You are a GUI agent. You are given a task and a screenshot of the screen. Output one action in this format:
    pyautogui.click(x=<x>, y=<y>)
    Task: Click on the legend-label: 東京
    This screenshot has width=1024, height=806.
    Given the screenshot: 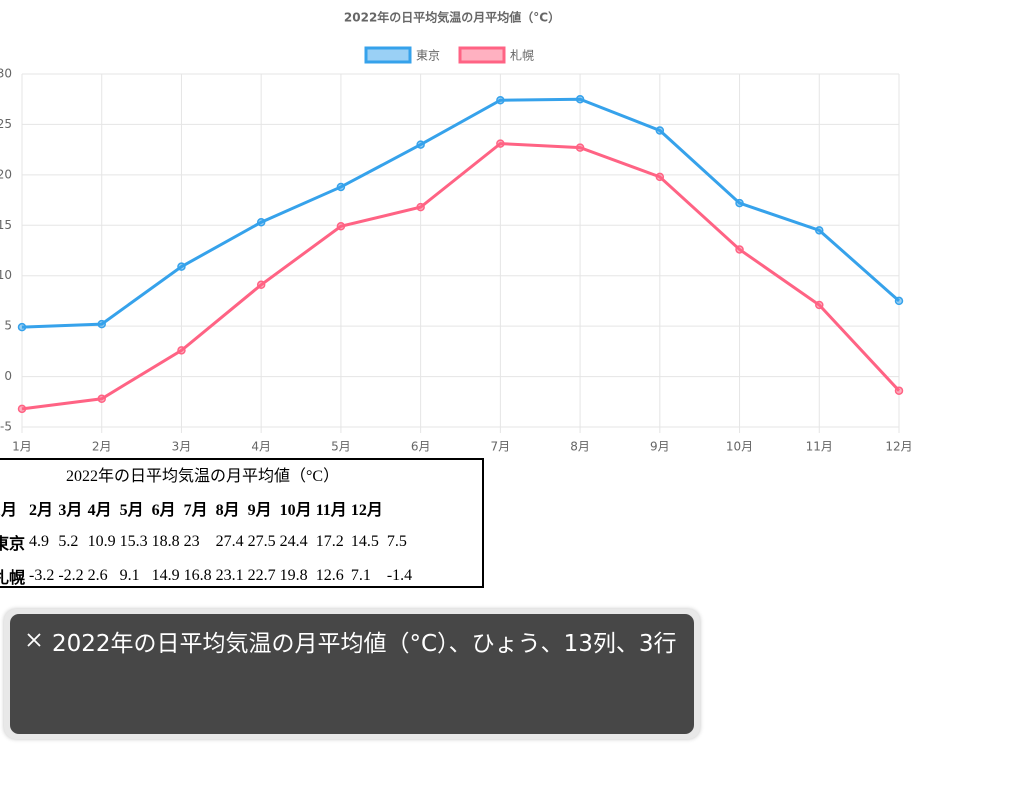 What is the action you would take?
    pyautogui.click(x=428, y=56)
    